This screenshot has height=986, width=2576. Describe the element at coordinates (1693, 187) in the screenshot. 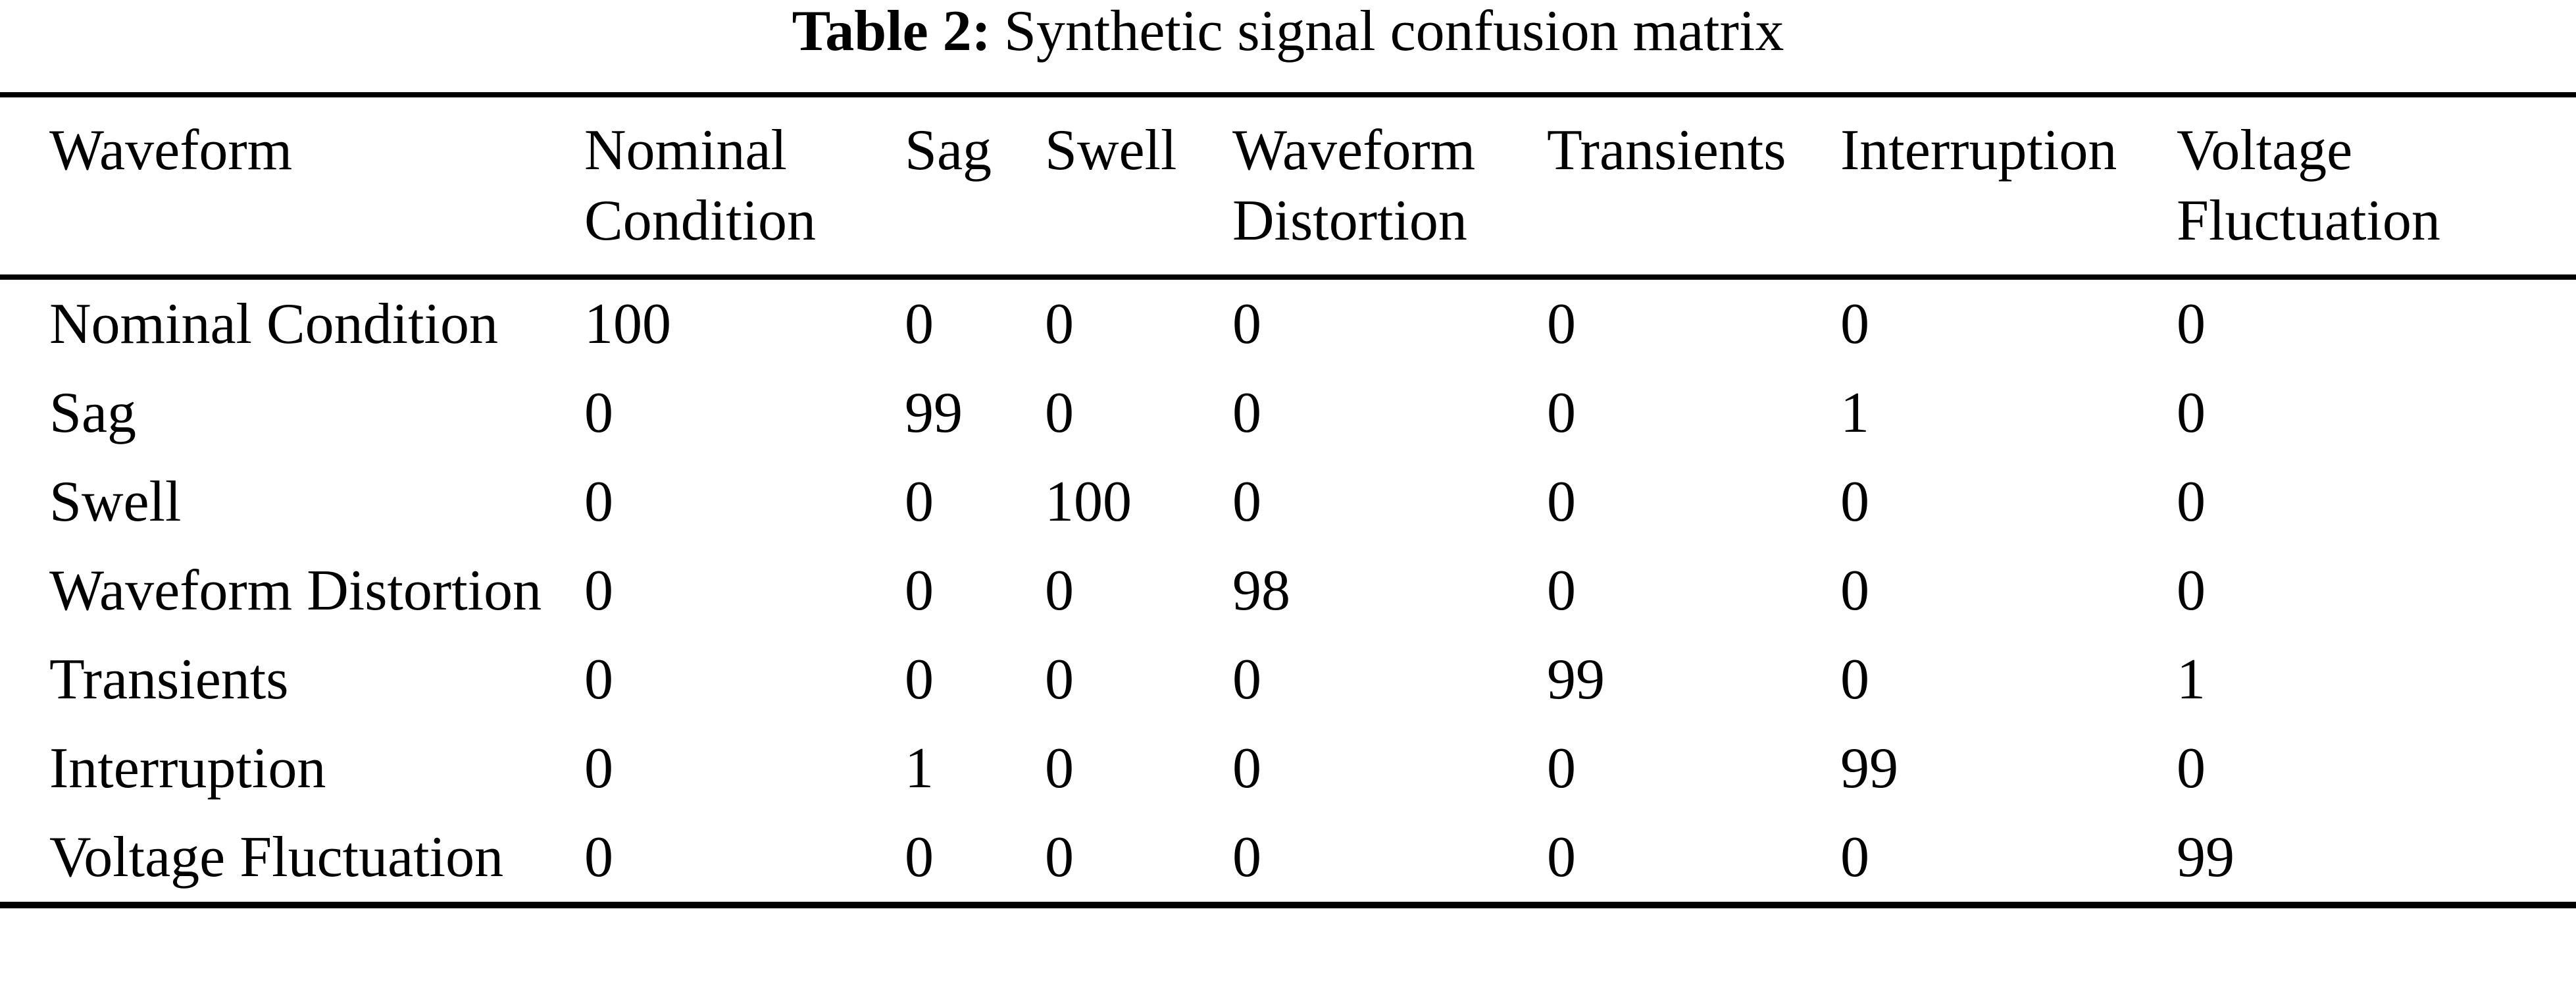

I see `column-header-transients: Transients` at that location.